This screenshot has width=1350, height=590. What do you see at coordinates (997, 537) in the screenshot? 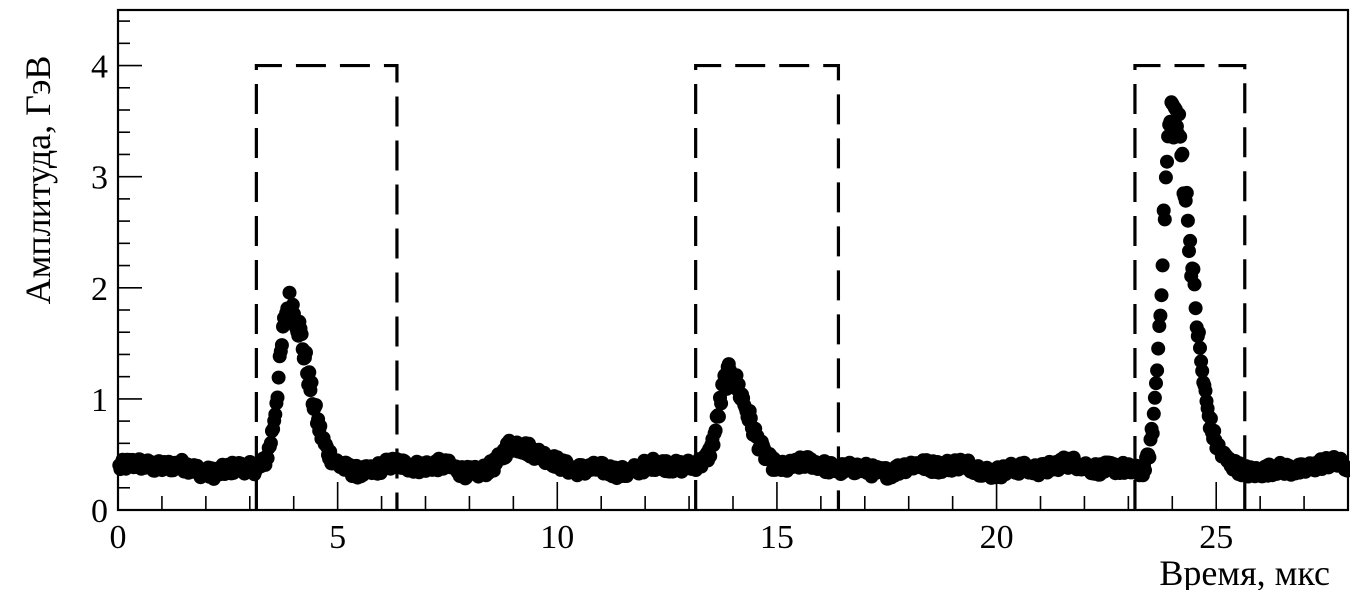
I see `x-tick-label: 20` at bounding box center [997, 537].